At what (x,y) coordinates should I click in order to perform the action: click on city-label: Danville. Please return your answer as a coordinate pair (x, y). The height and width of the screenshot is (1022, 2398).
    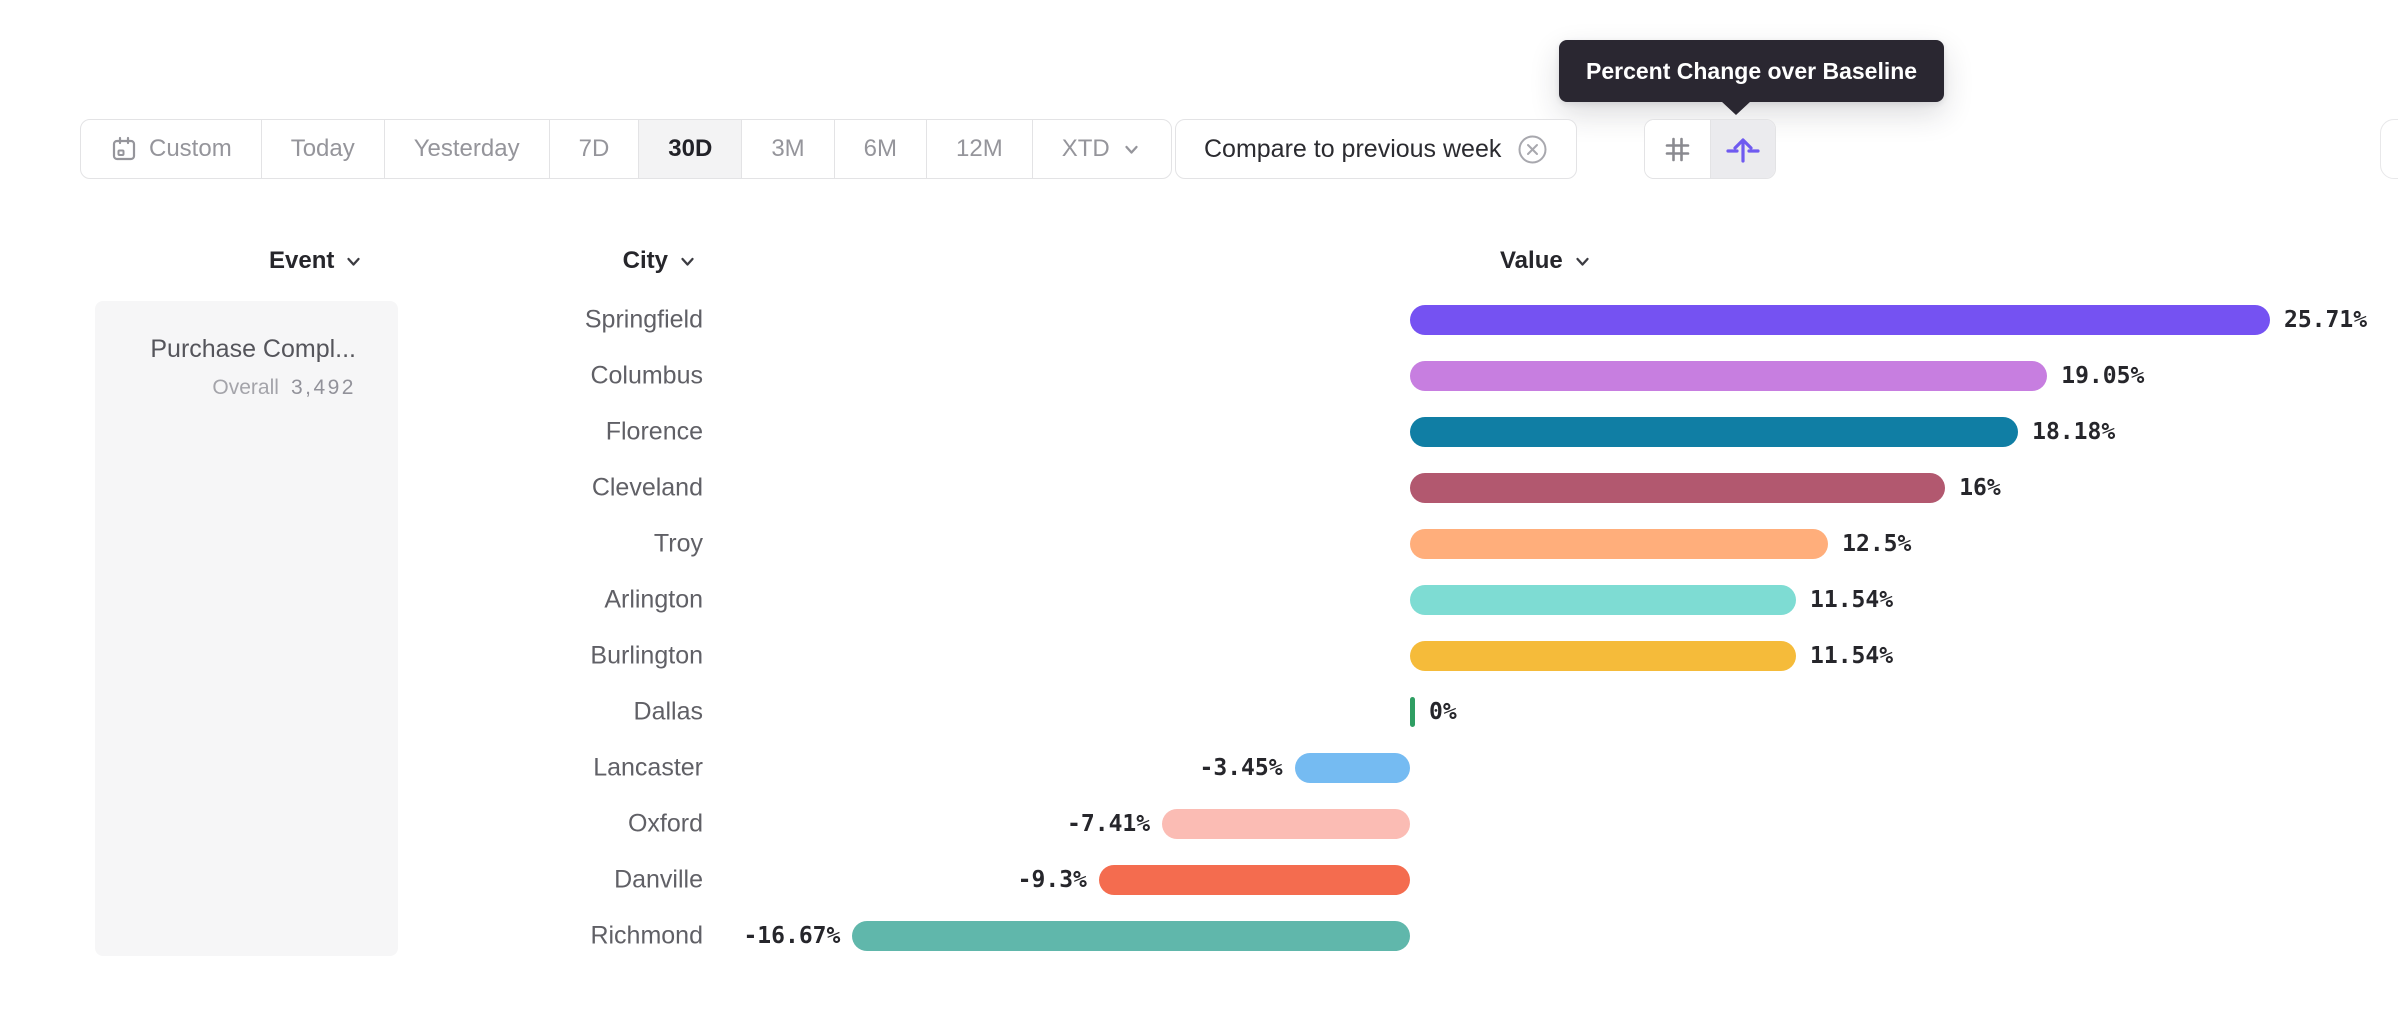
    Looking at the image, I should click on (658, 879).